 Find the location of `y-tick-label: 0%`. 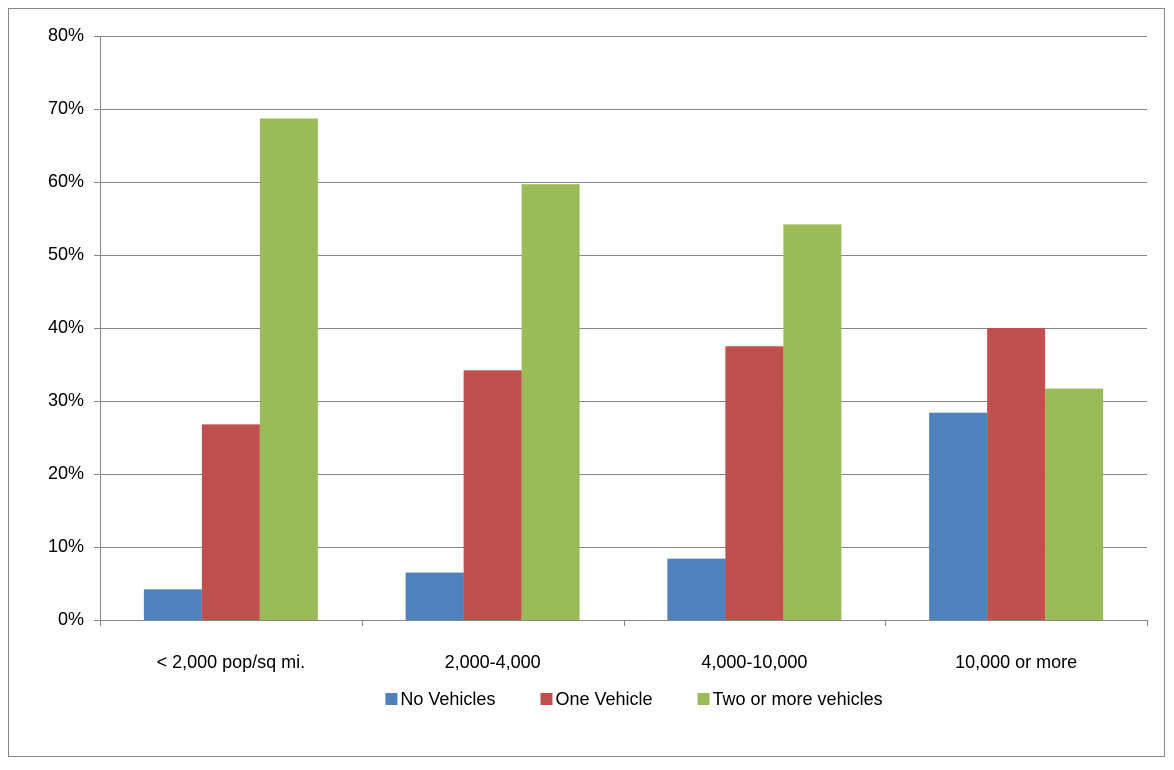

y-tick-label: 0% is located at coordinates (71, 619).